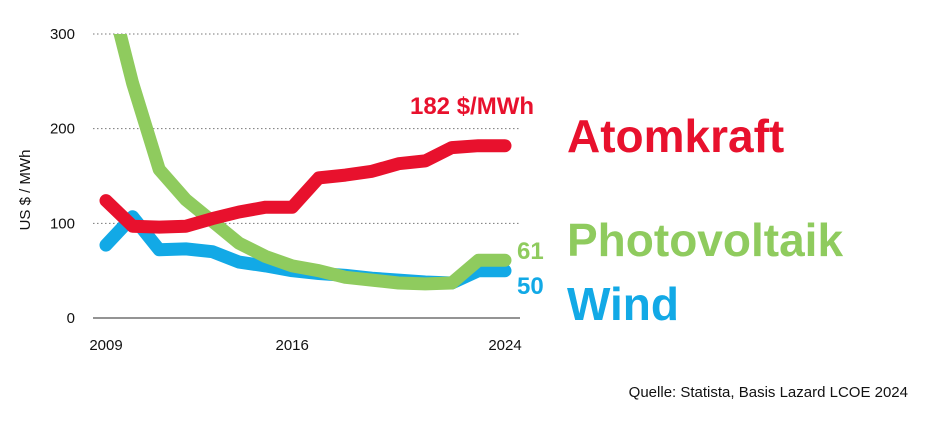 The width and height of the screenshot is (934, 426). I want to click on y-axis-label: US $ / MWh, so click(25, 190).